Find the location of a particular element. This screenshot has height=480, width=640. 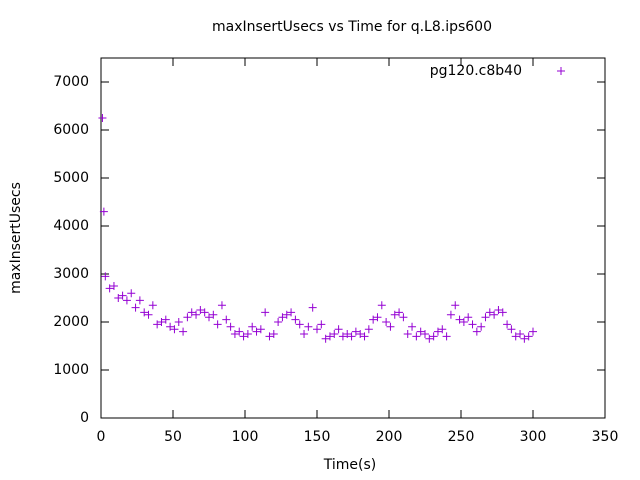

y-tick-label: 0 is located at coordinates (84, 418).